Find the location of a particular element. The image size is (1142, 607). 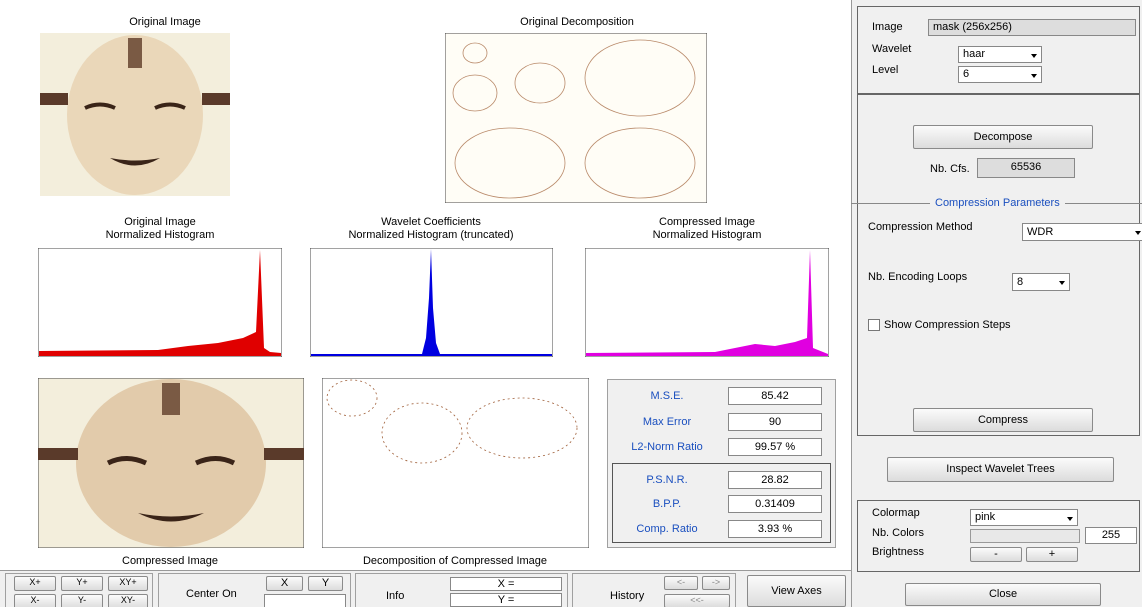

stat-value: 90 is located at coordinates (775, 422).